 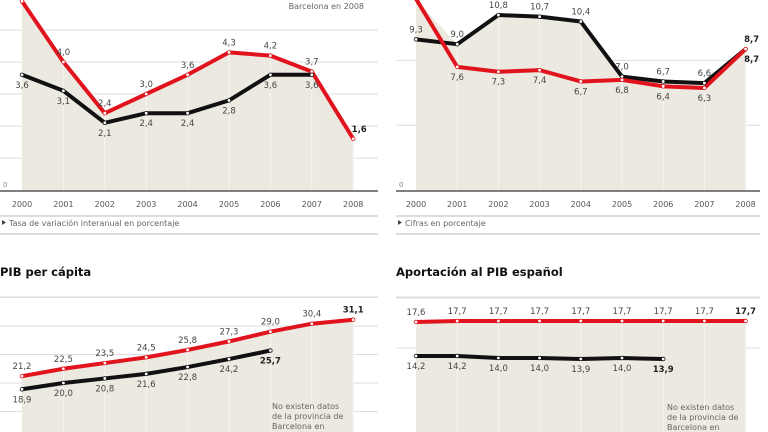 What do you see at coordinates (187, 341) in the screenshot?
I see `data-label: 25,8` at bounding box center [187, 341].